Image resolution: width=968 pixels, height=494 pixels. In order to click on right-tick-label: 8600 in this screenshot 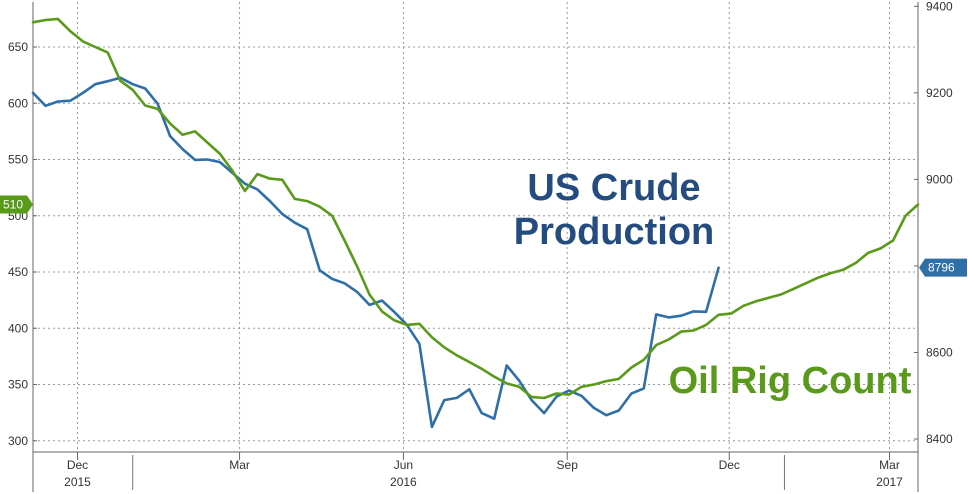, I will do `click(939, 352)`.